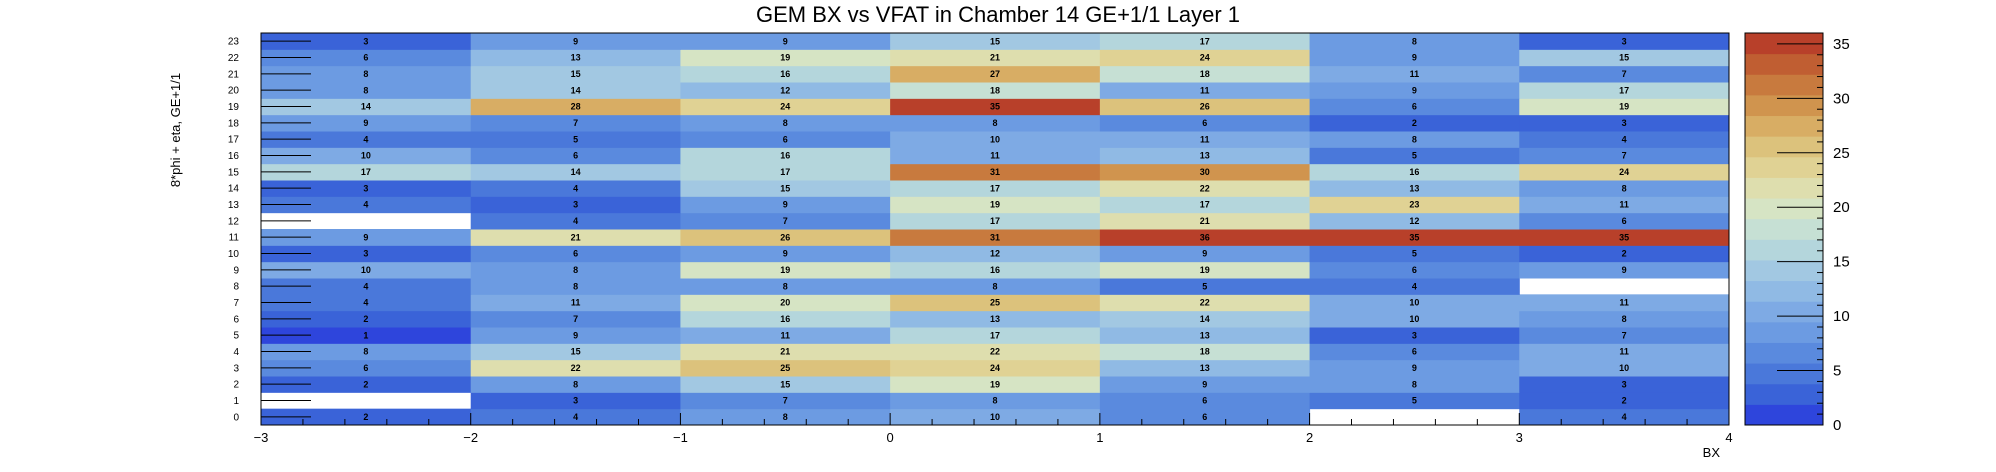 The image size is (1996, 472). What do you see at coordinates (365, 319) in the screenshot?
I see `cell-value-label: 2` at bounding box center [365, 319].